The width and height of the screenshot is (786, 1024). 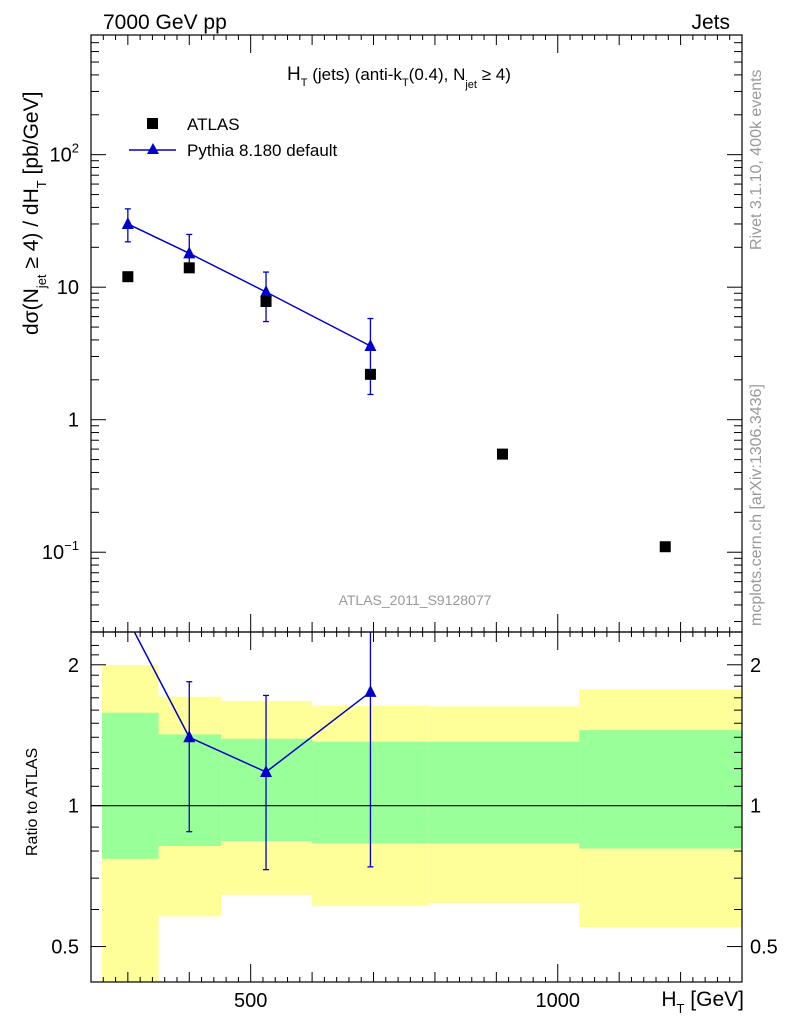 What do you see at coordinates (756, 505) in the screenshot?
I see `mcplots-label: mcplots.cern.ch [arXiv:1306.3436]` at bounding box center [756, 505].